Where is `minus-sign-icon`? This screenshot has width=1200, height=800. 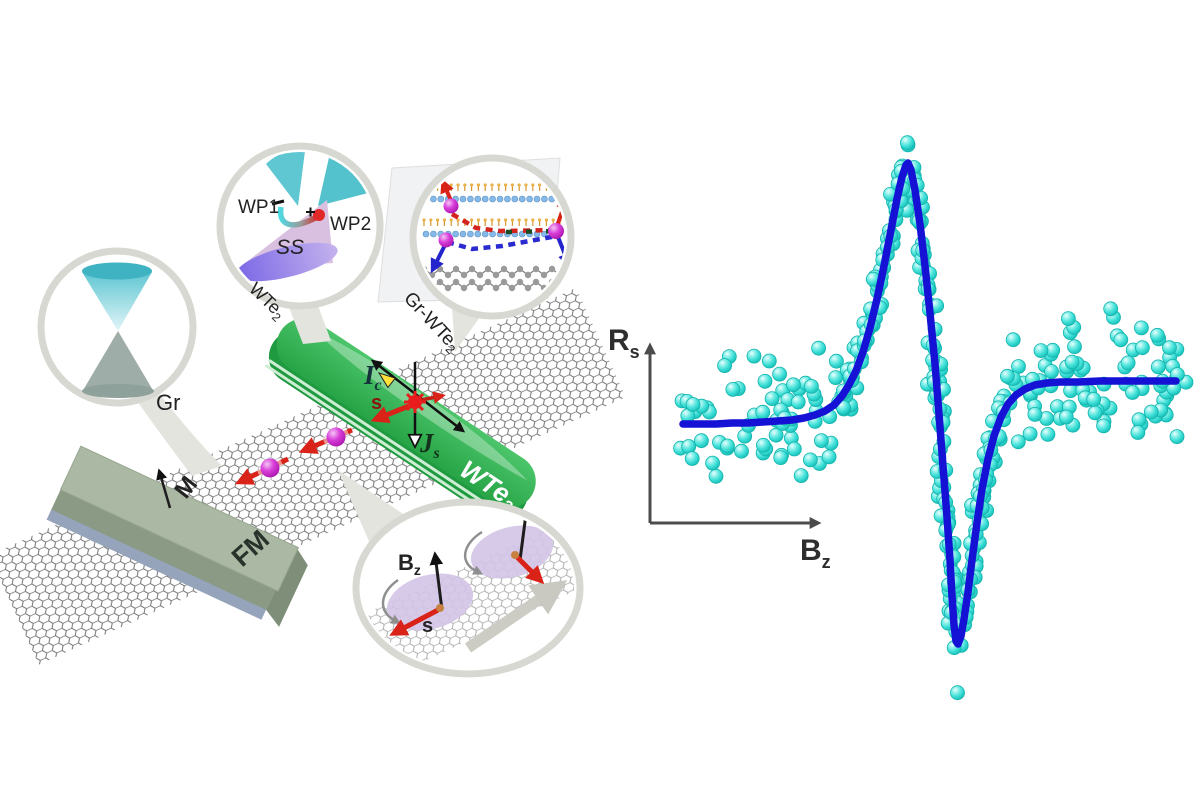
minus-sign-icon is located at coordinates (278, 202).